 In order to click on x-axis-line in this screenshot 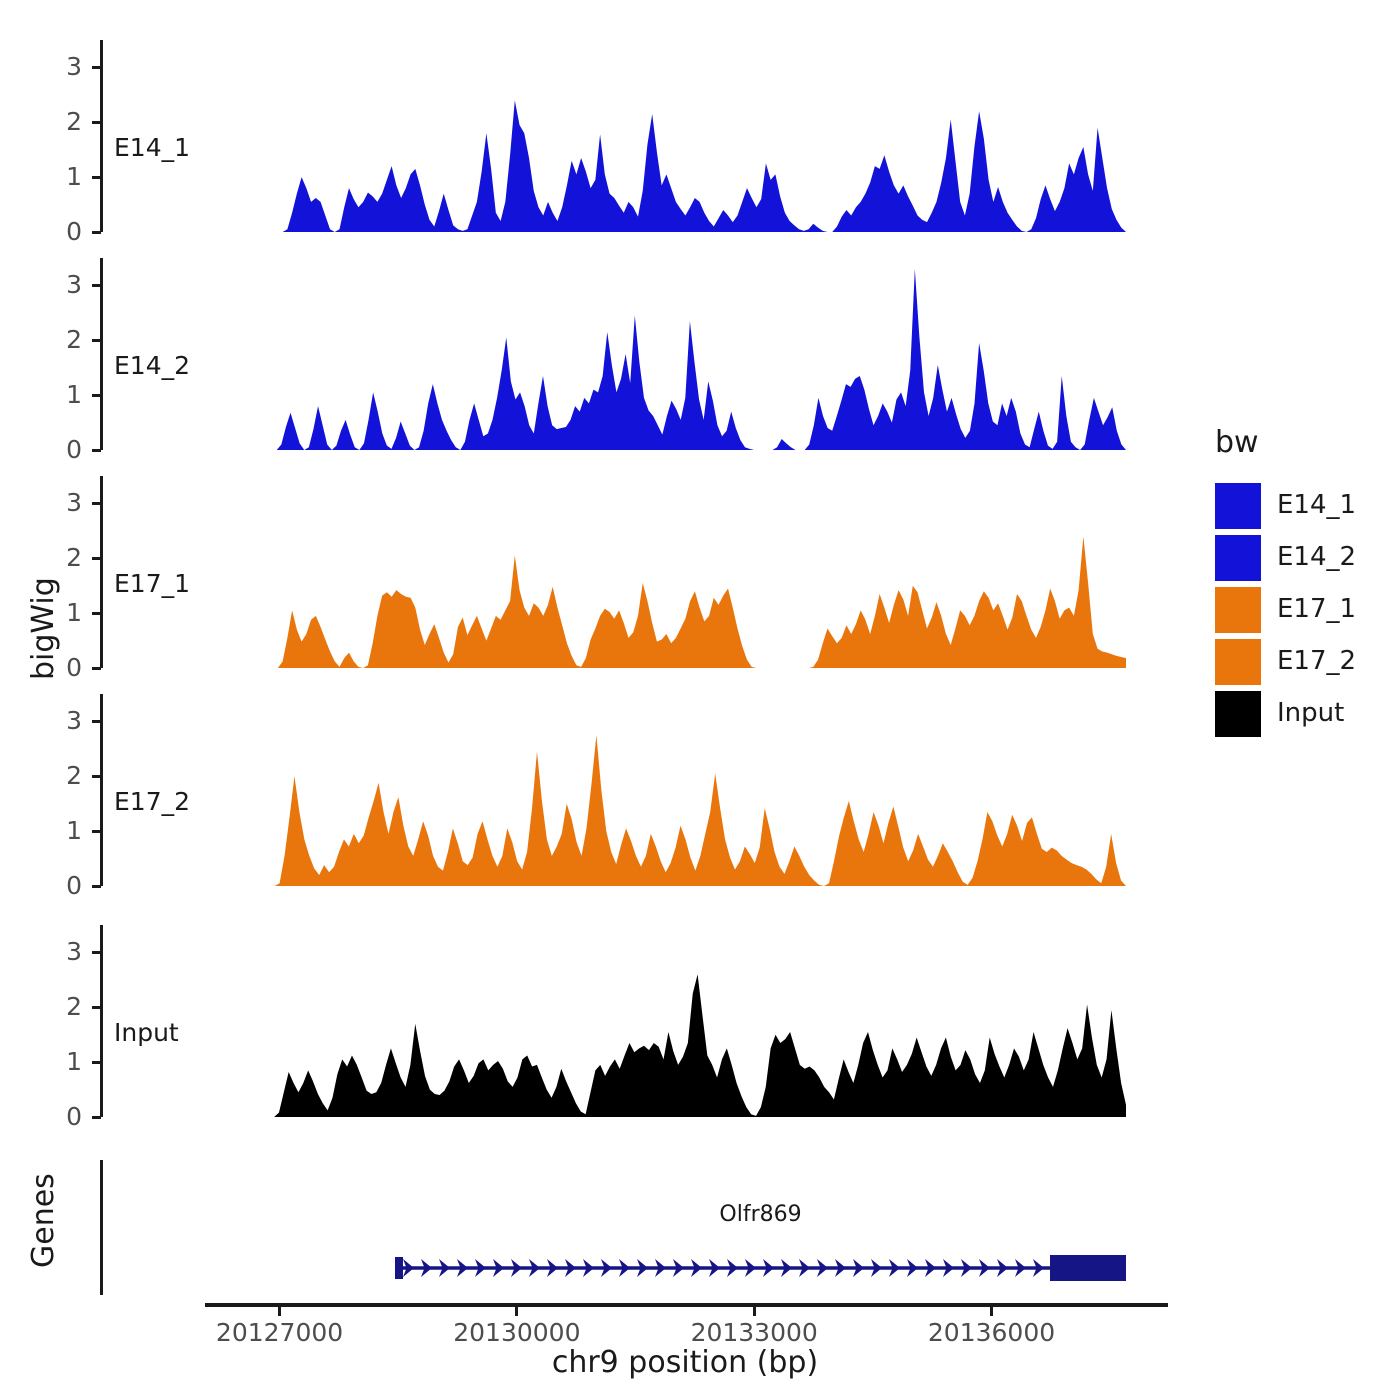, I will do `click(686, 1305)`.